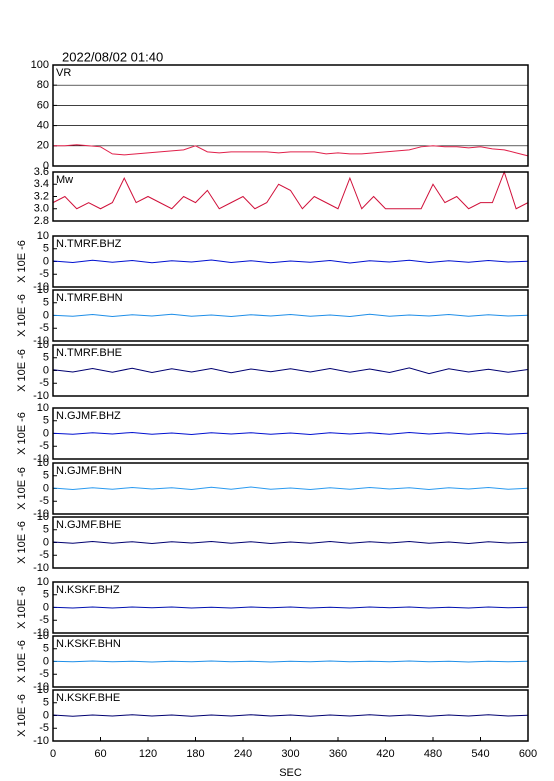 This screenshot has width=554, height=781. I want to click on y-tick-label: 60, so click(43, 105).